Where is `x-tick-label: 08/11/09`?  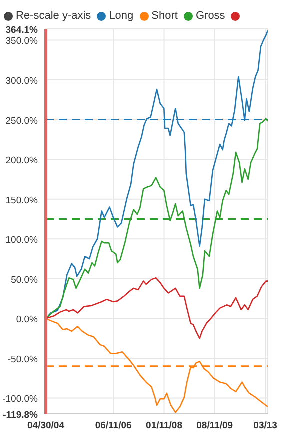 x-tick-label: 08/11/09 is located at coordinates (215, 426).